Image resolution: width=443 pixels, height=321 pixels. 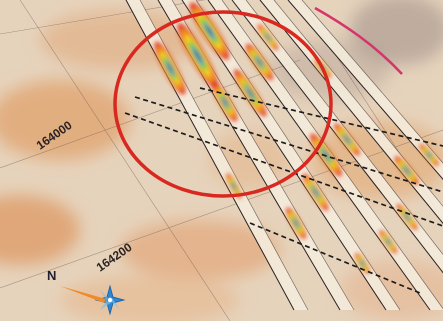 What do you see at coordinates (51, 275) in the screenshot?
I see `north-label: N` at bounding box center [51, 275].